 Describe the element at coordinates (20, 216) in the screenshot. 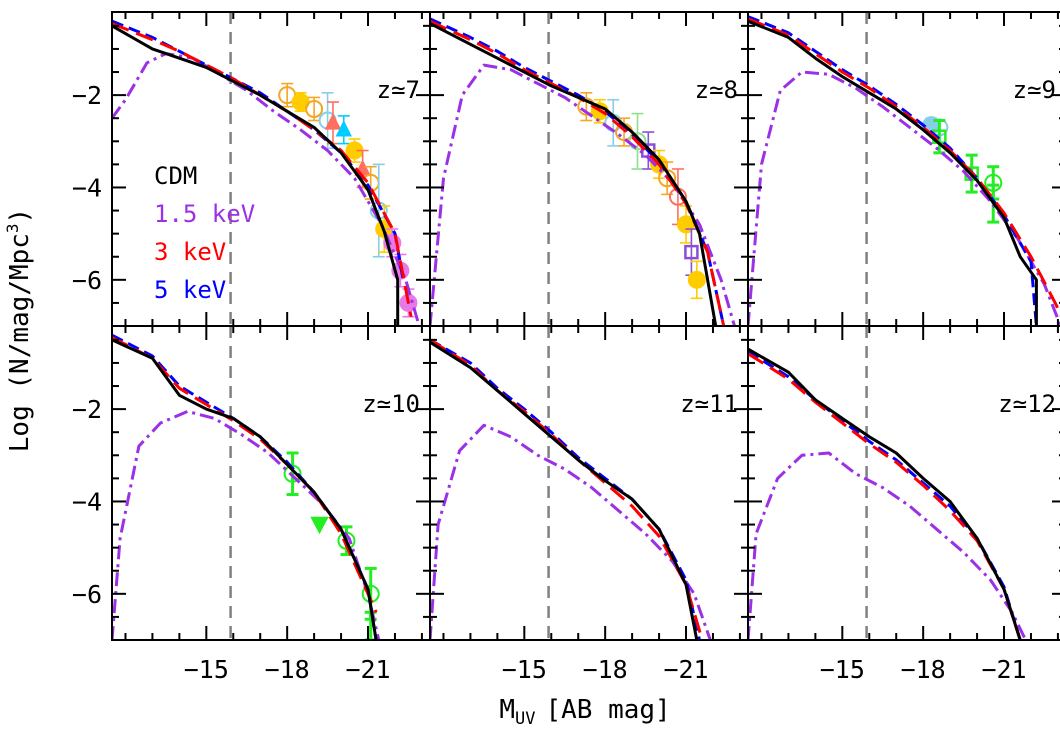

I see `y-axis-label-end: )` at that location.